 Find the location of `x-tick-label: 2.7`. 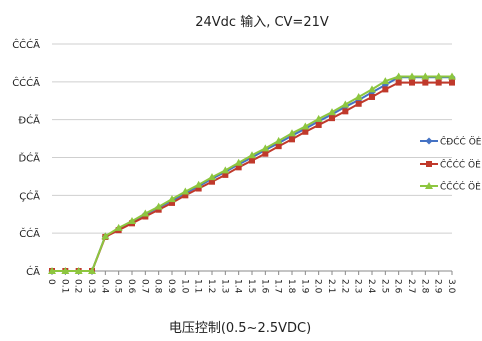

x-tick-label: 2.7 is located at coordinates (411, 286).